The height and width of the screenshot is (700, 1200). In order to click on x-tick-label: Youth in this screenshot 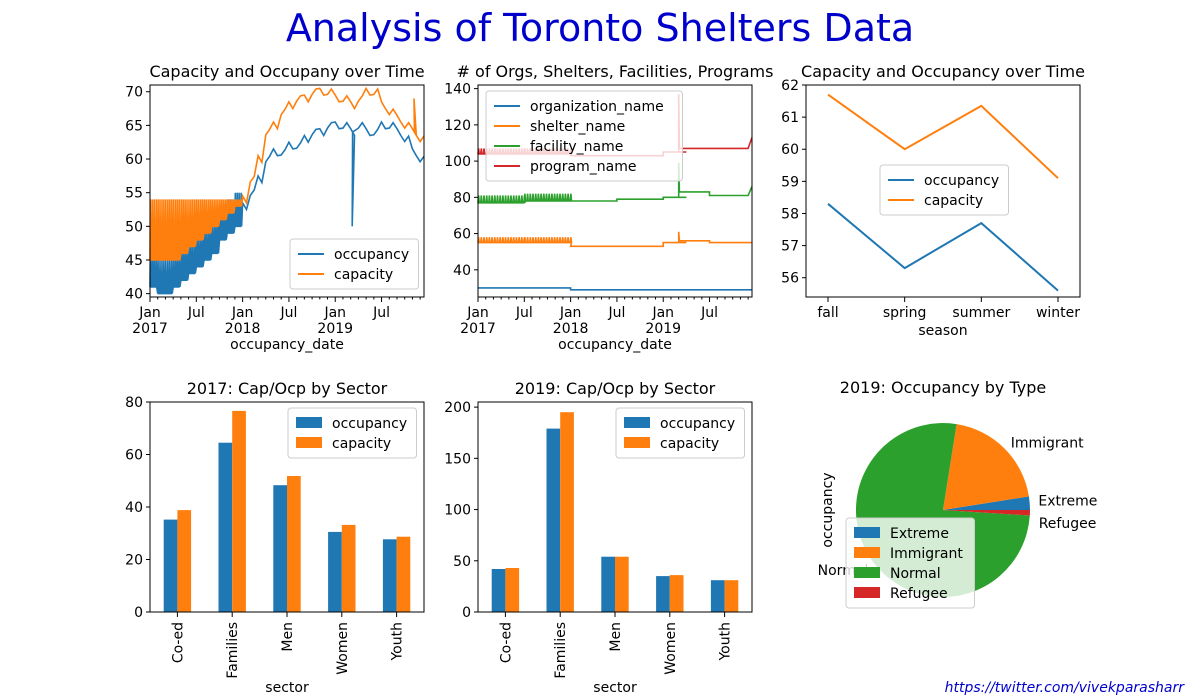, I will do `click(726, 642)`.